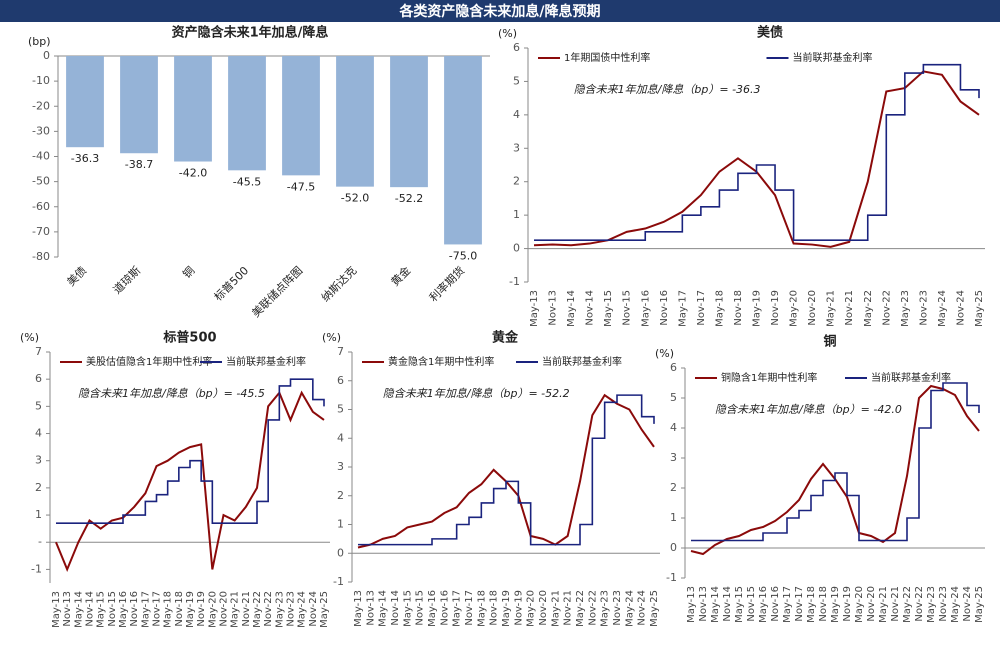 This screenshot has width=1000, height=655. What do you see at coordinates (41, 181) in the screenshot?
I see `y-tick-label: -50` at bounding box center [41, 181].